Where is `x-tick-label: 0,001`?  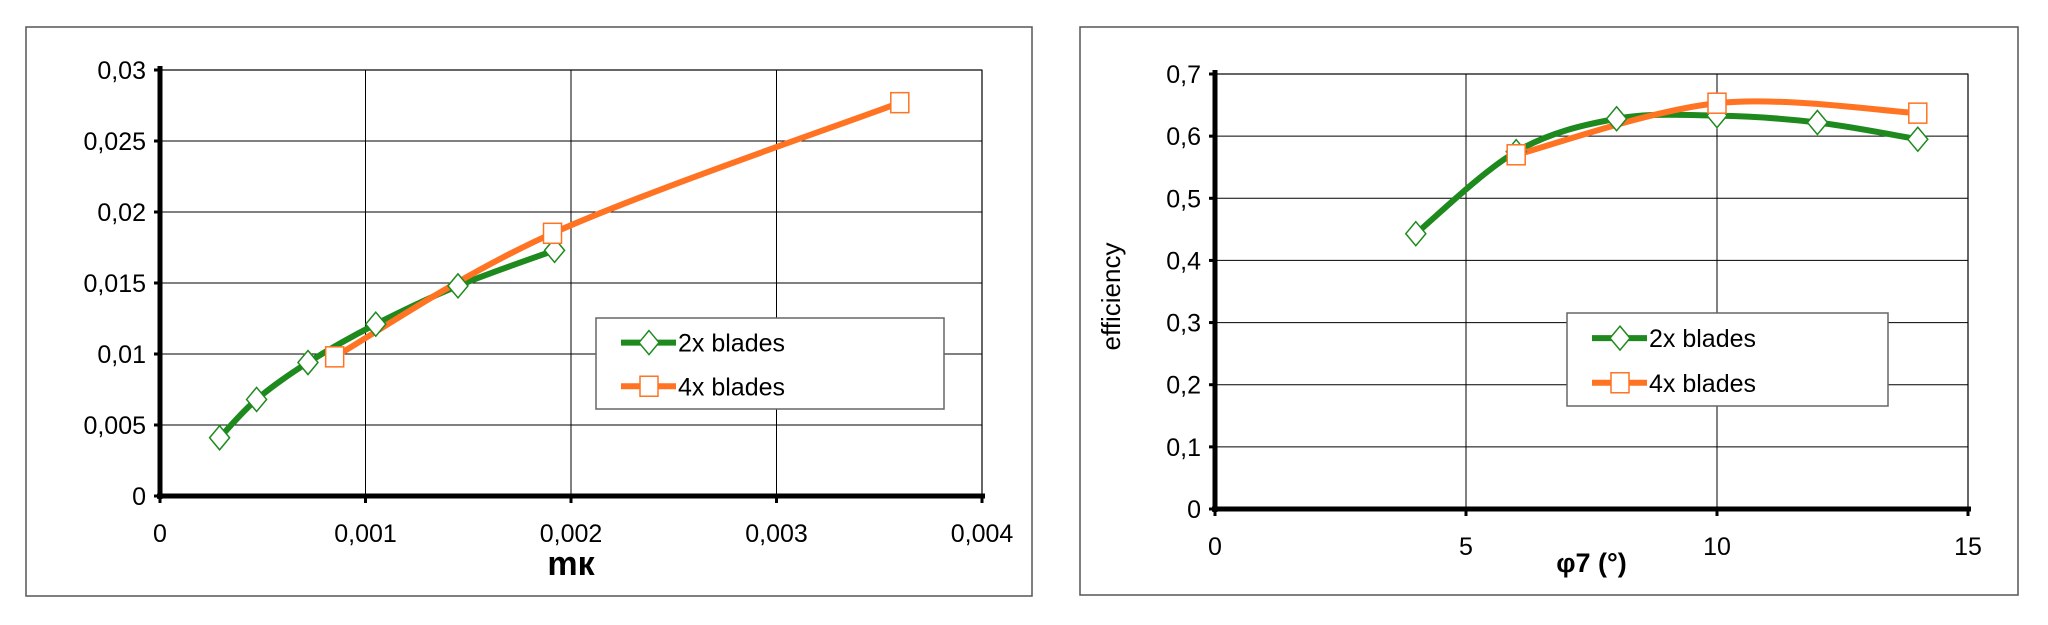 x-tick-label: 0,001 is located at coordinates (365, 534).